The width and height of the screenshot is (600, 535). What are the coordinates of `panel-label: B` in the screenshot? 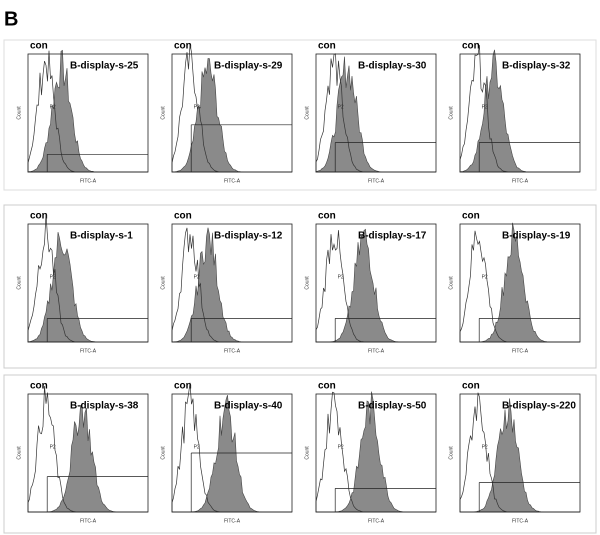 It's located at (11, 19).